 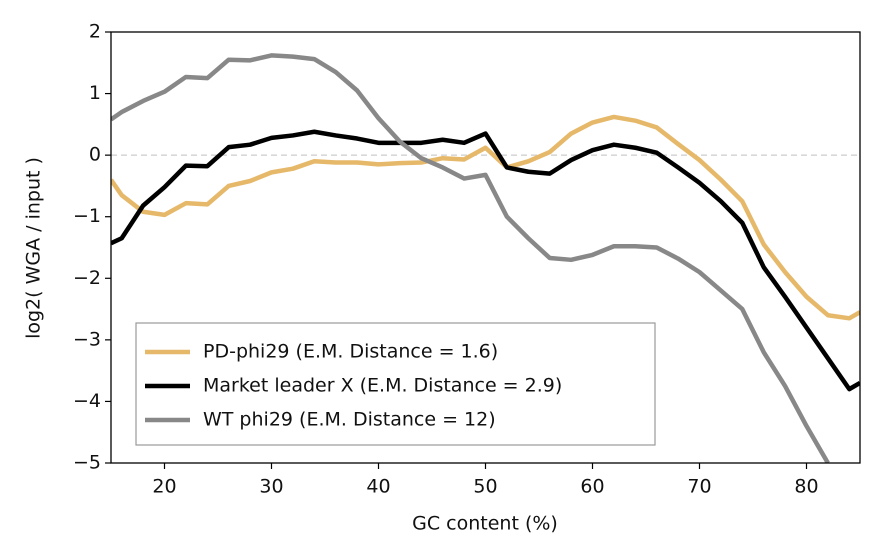 What do you see at coordinates (271, 487) in the screenshot?
I see `x-tick-label: 30` at bounding box center [271, 487].